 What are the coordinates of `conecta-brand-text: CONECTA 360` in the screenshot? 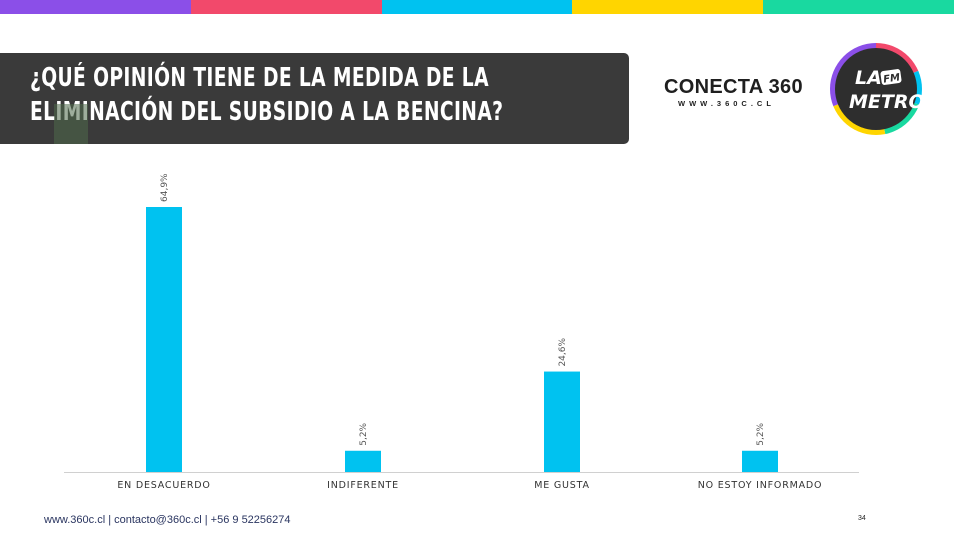 It's located at (733, 87).